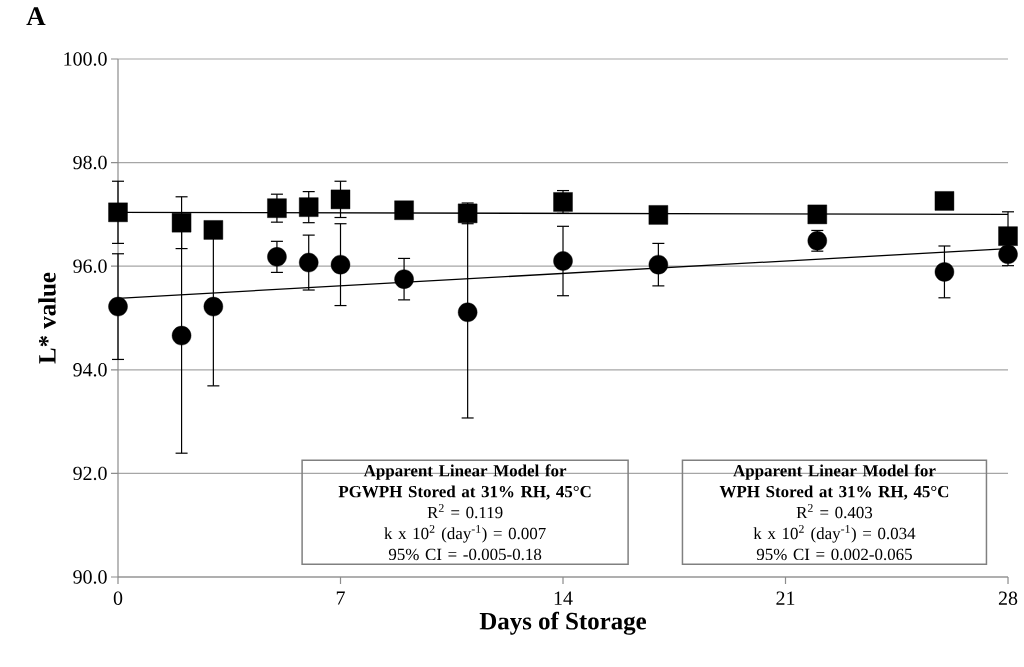 The image size is (1024, 667). What do you see at coordinates (85, 59) in the screenshot?
I see `y-tick-label: 100.0` at bounding box center [85, 59].